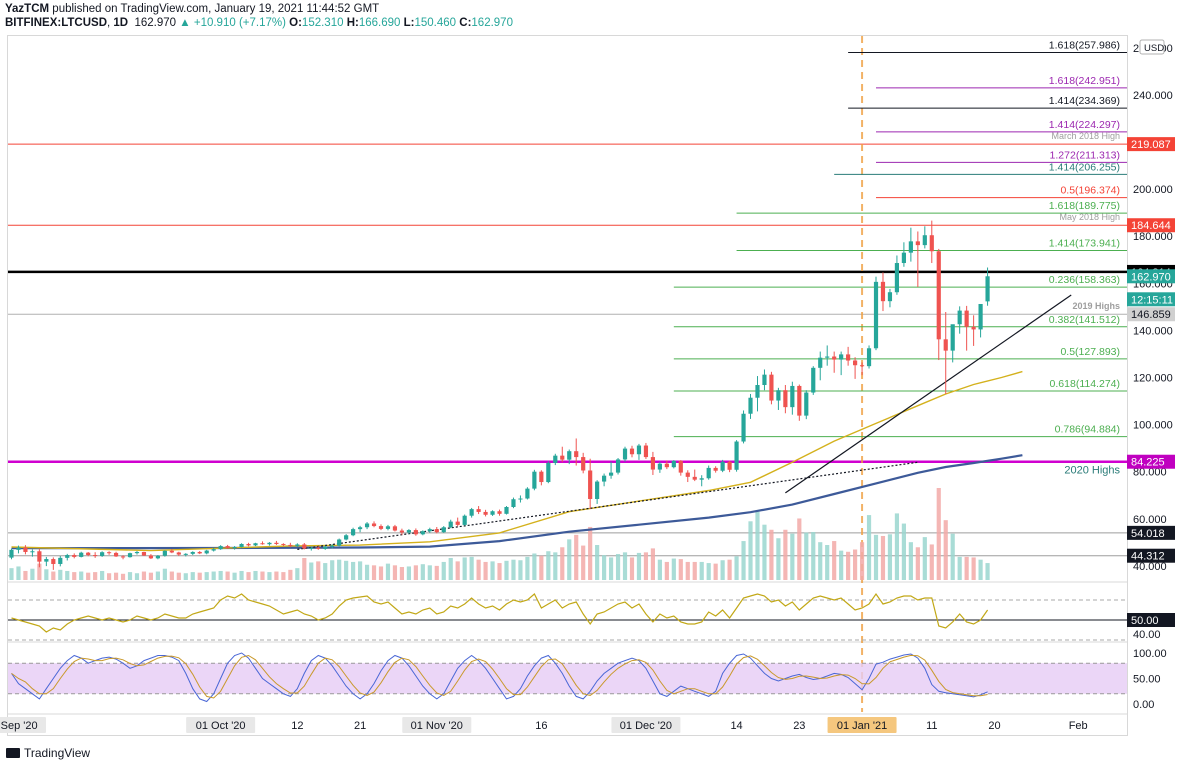 The image size is (1185, 768). Describe the element at coordinates (1087, 430) in the screenshot. I see `fib-level-label: 0.786(94.884)` at that location.